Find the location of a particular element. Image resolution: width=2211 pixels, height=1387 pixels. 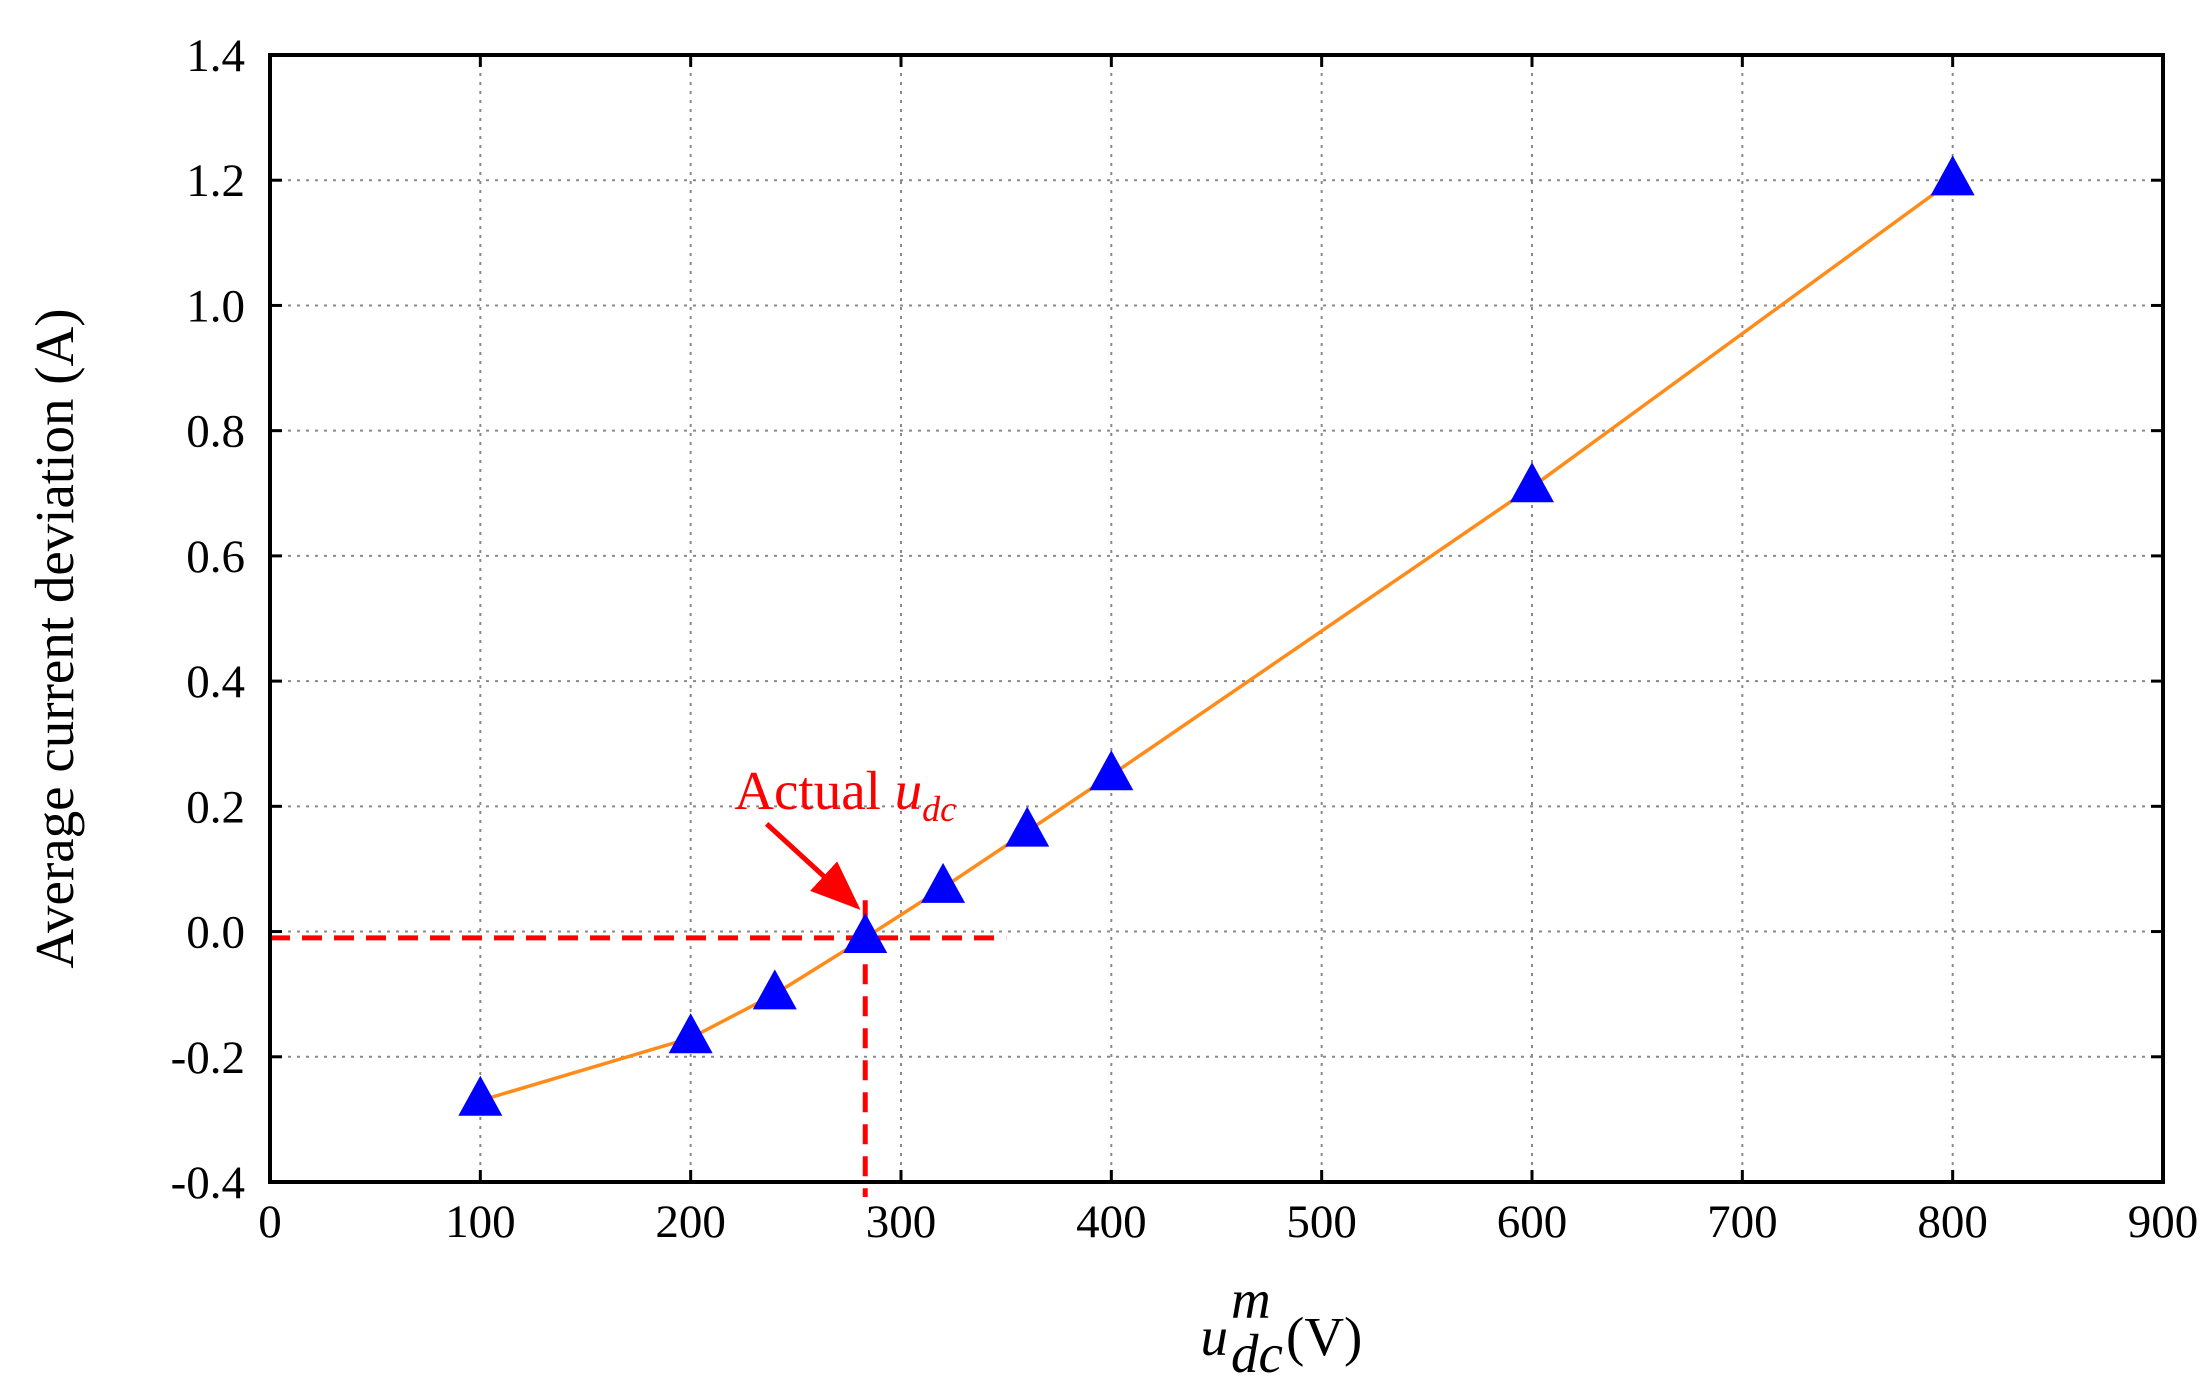

x-axis-label-unit: (V) is located at coordinates (1324, 1336).